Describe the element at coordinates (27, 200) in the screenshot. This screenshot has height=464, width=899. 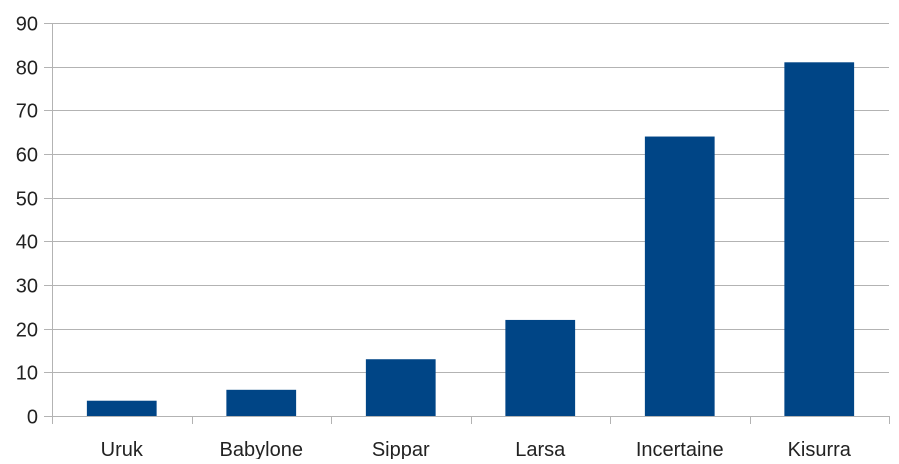
I see `y-tick-label: 50` at that location.